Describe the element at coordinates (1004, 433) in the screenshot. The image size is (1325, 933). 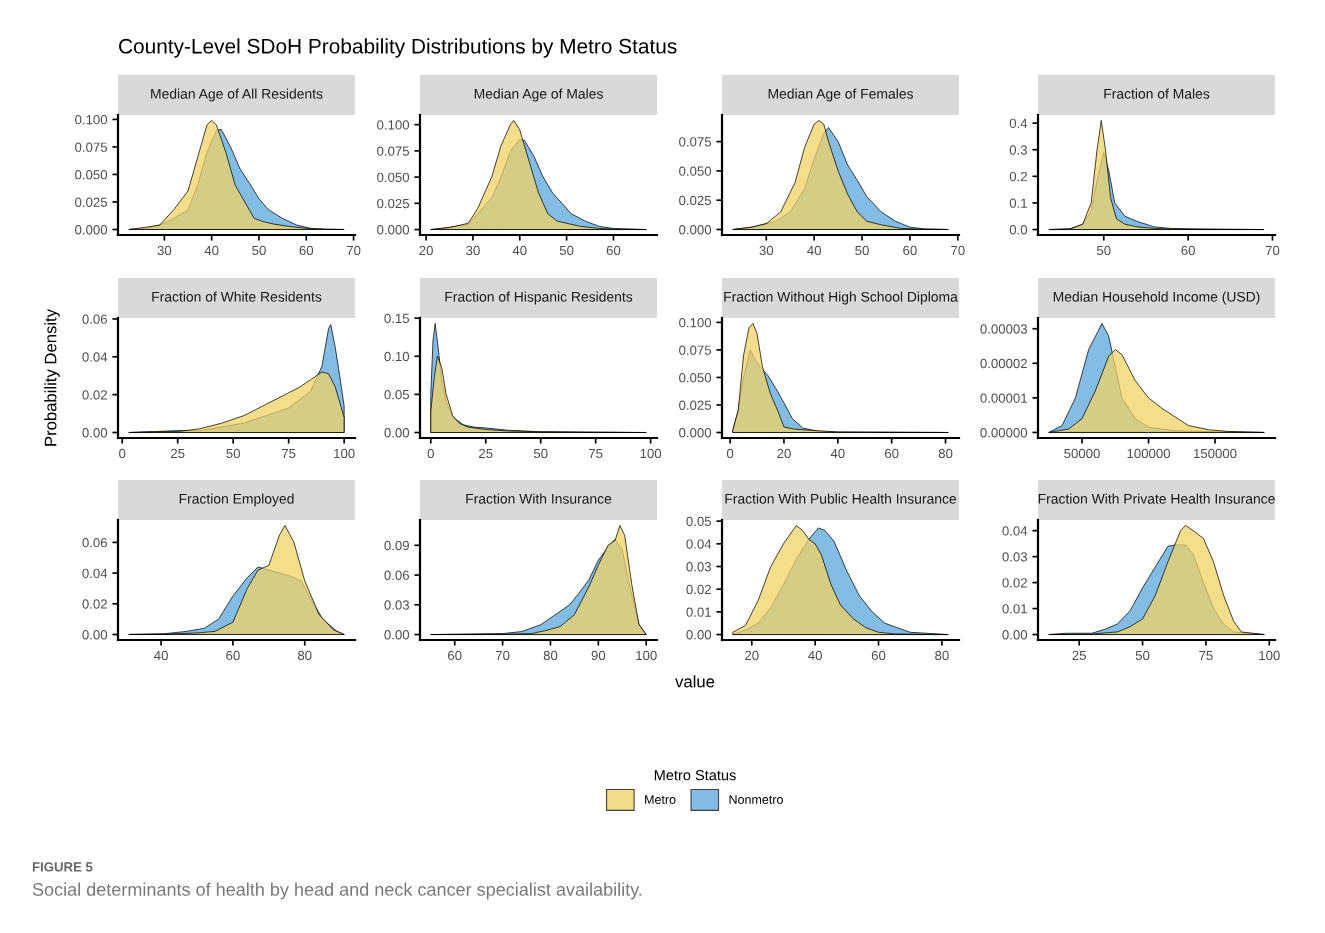
I see `y-tick-label: 0.00000` at that location.